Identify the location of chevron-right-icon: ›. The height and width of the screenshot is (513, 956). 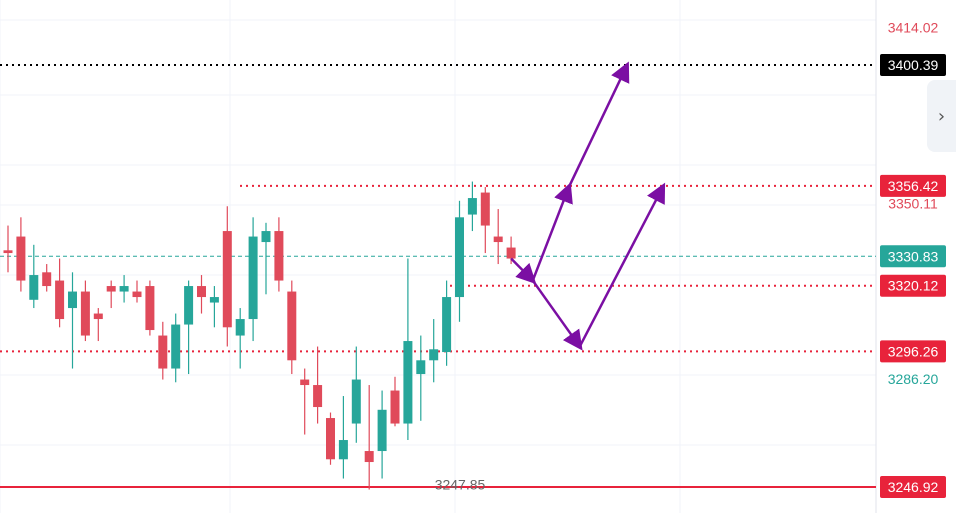
(941, 116).